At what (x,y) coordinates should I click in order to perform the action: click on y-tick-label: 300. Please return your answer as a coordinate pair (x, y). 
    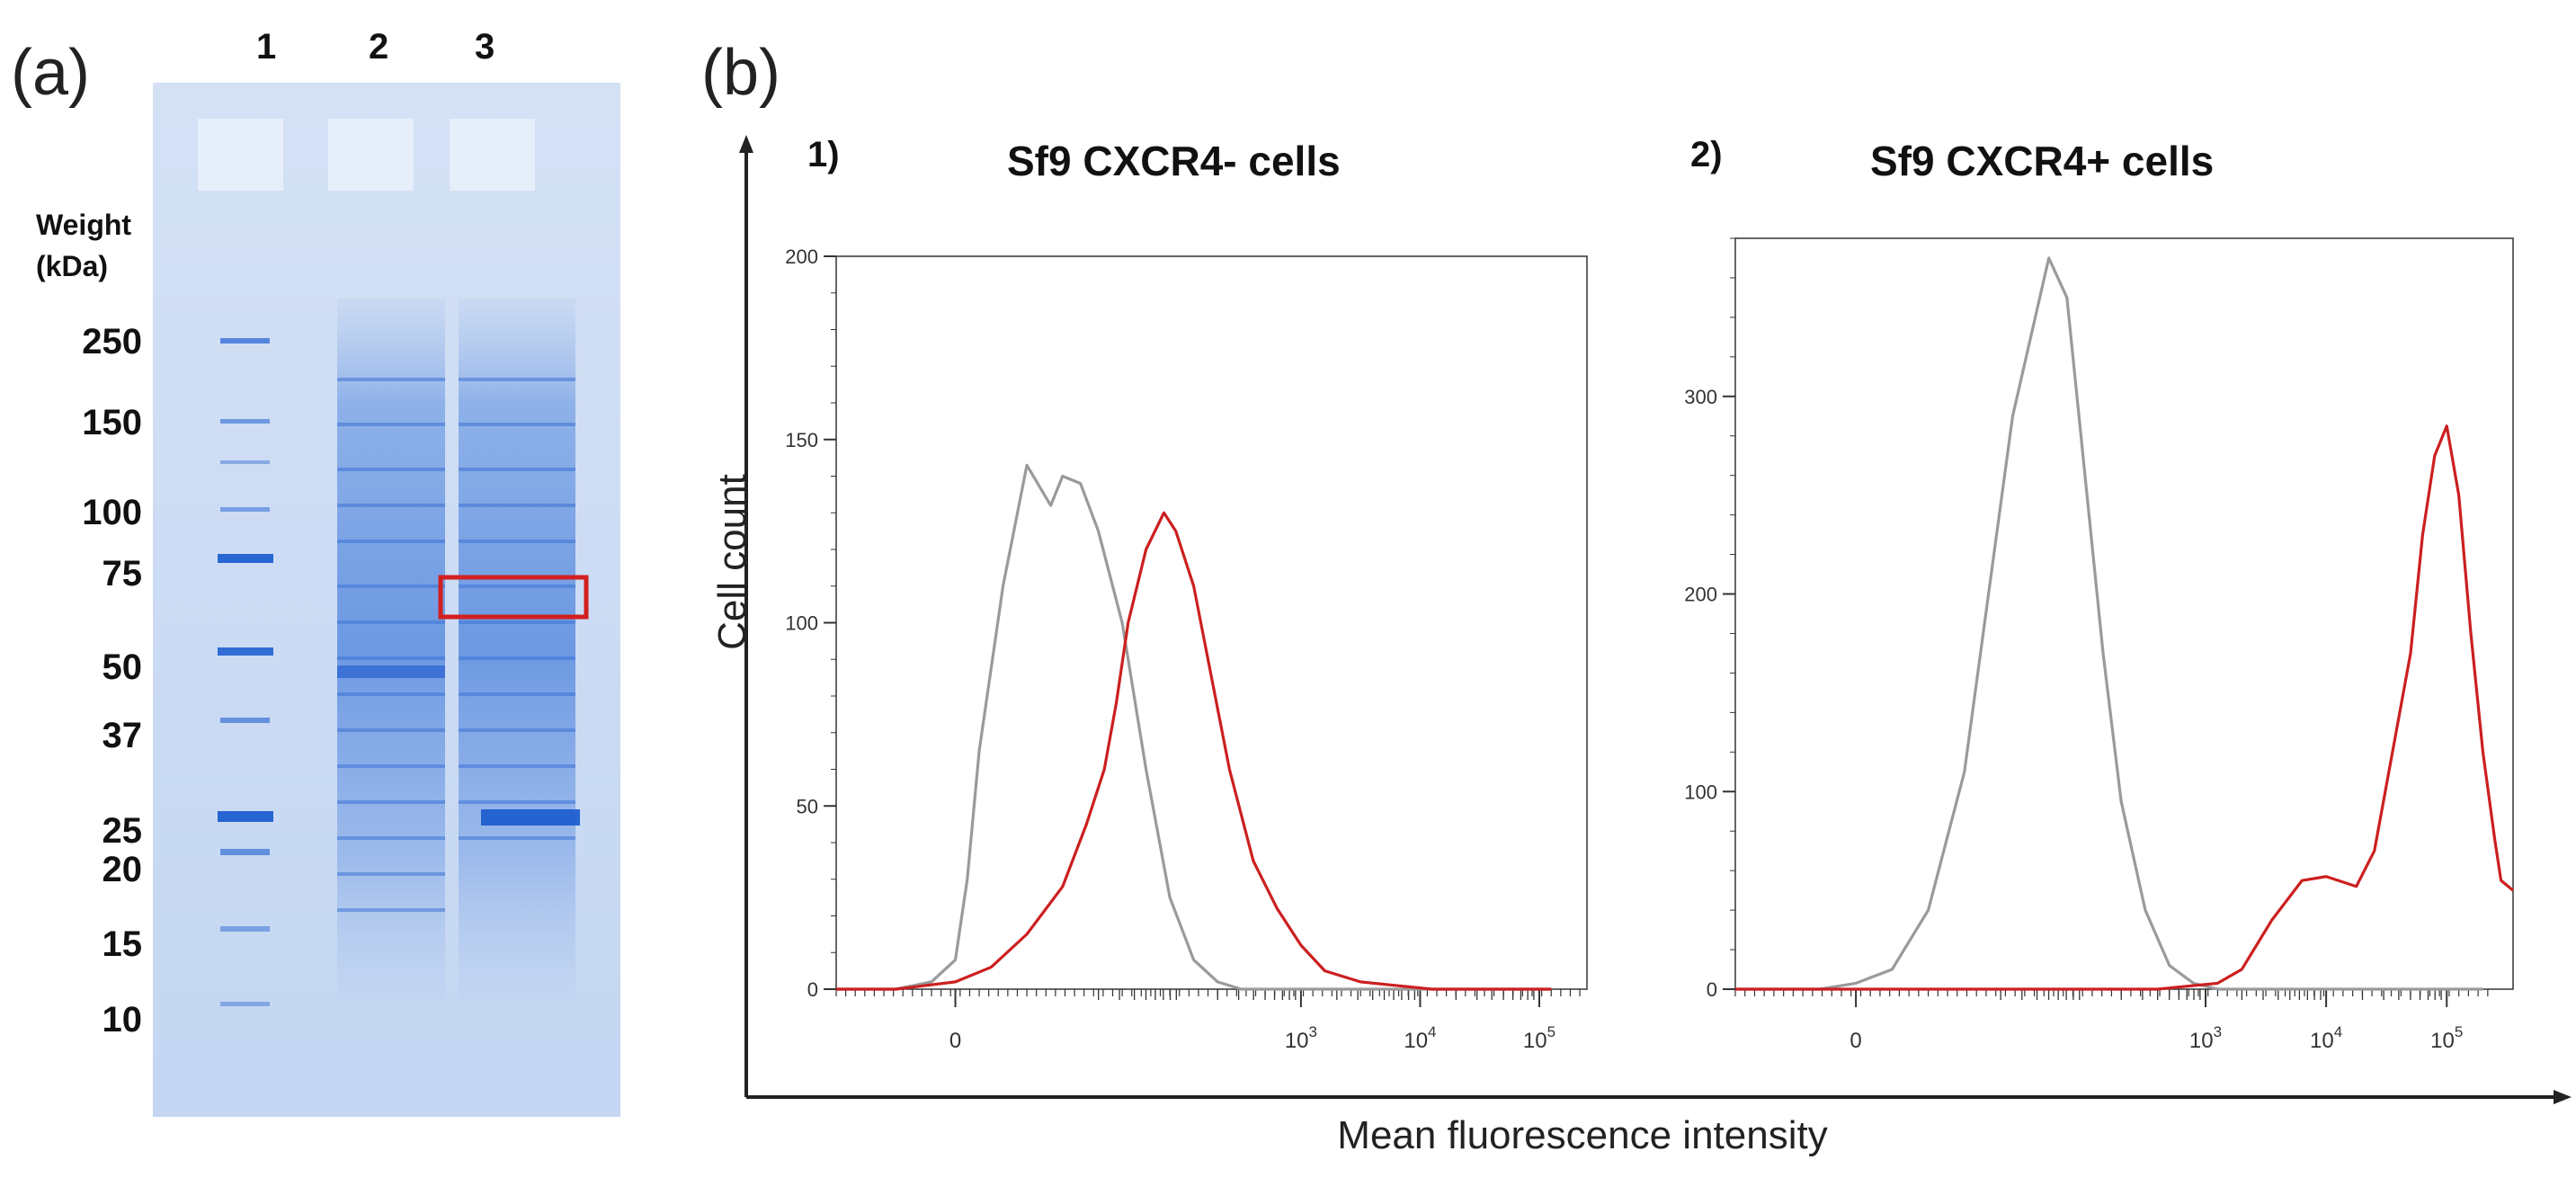
    Looking at the image, I should click on (1701, 397).